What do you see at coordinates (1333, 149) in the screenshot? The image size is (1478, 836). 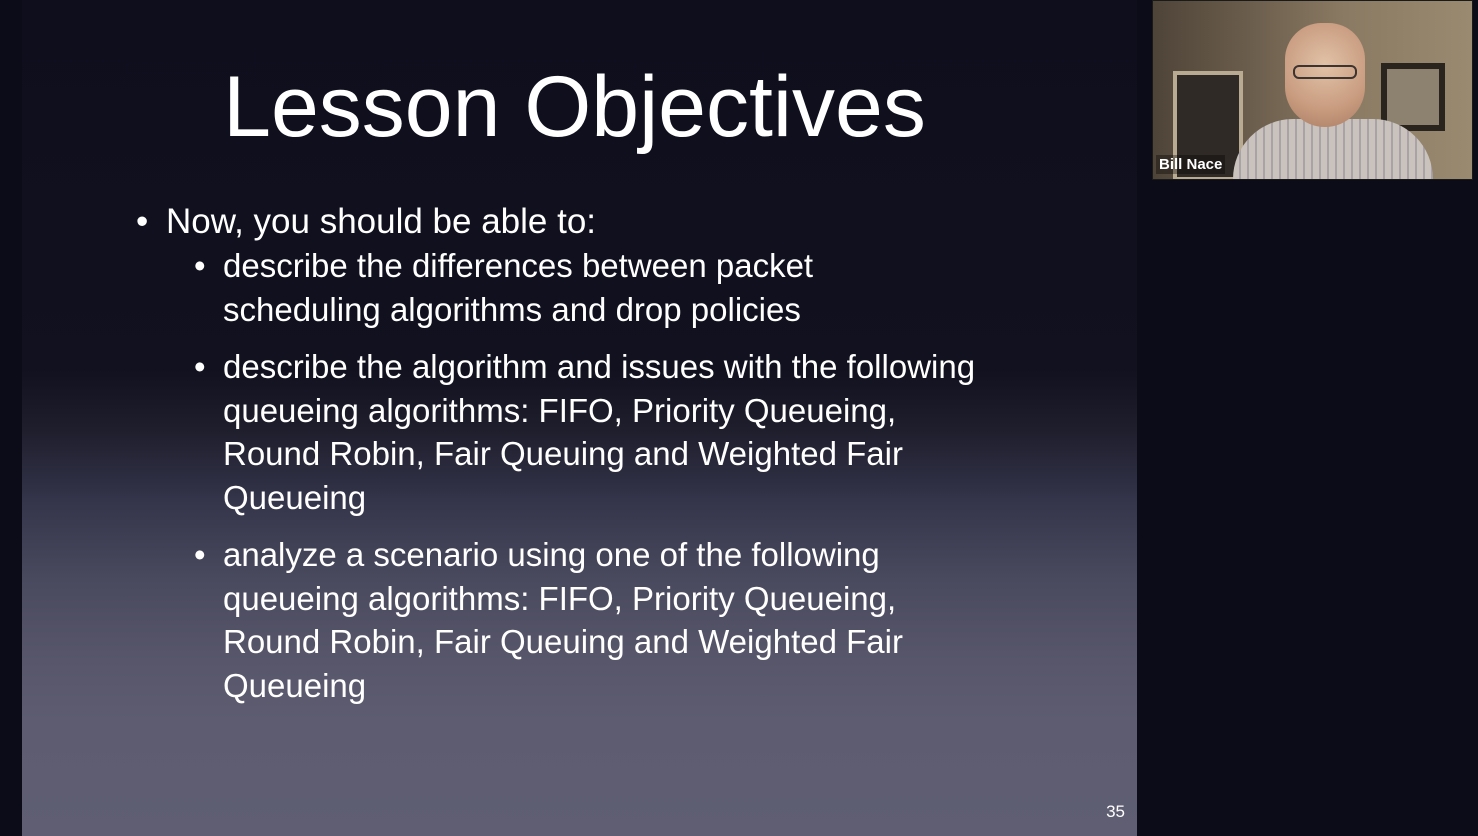 I see `participant-body` at bounding box center [1333, 149].